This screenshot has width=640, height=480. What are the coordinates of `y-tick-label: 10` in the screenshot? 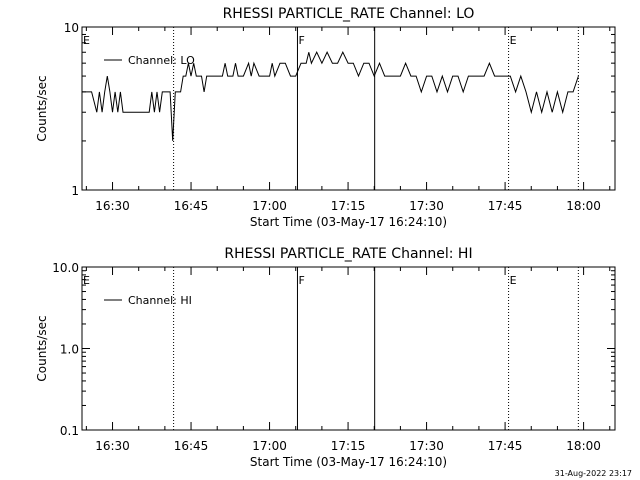 It's located at (71, 28).